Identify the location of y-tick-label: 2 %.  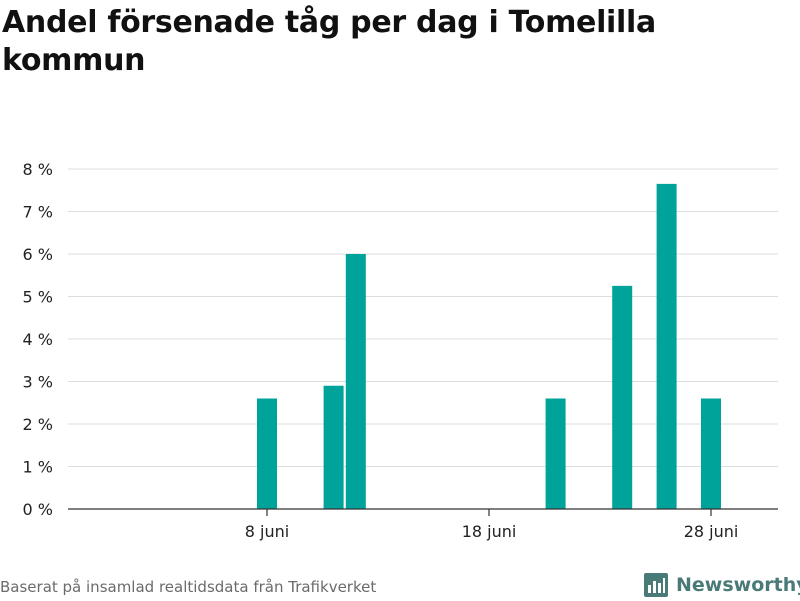
(38, 424).